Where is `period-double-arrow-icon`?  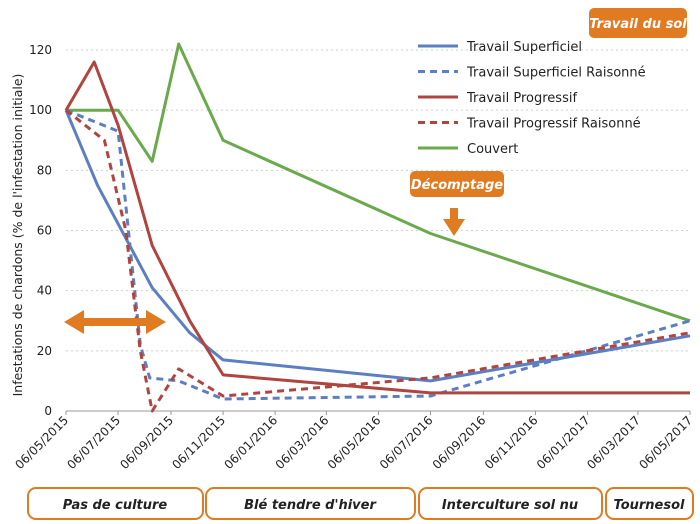
period-double-arrow-icon is located at coordinates (115, 322).